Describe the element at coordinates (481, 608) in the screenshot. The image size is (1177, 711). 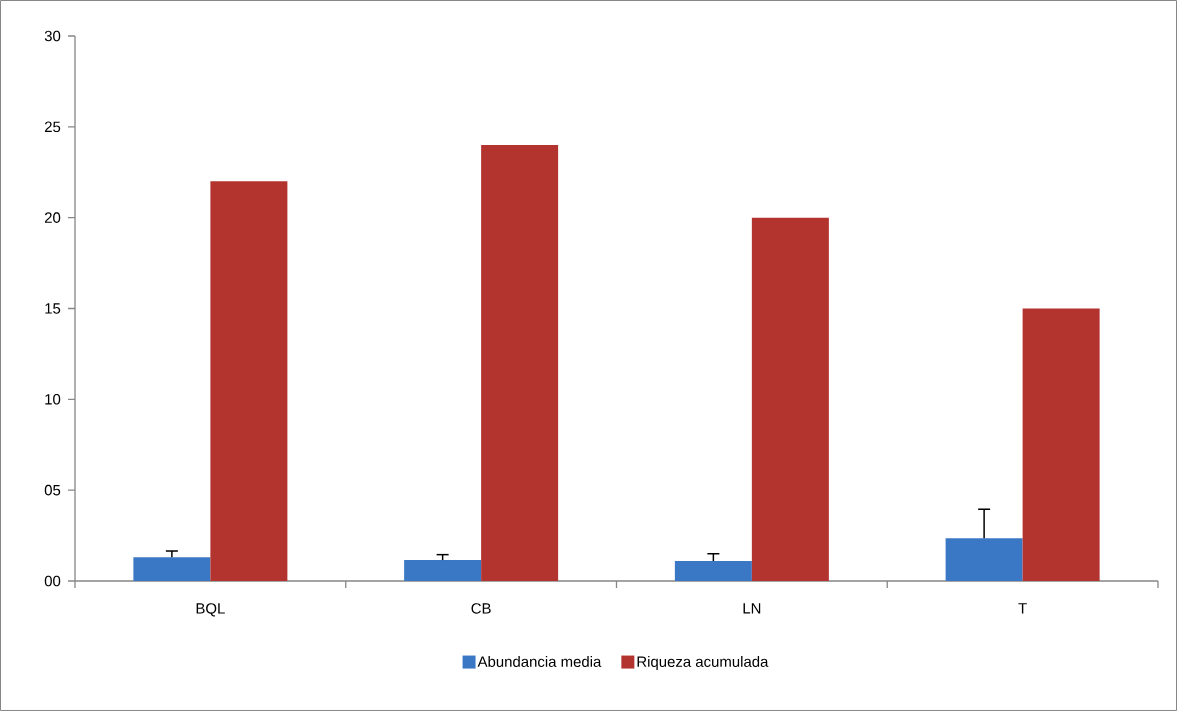
I see `x-tick-label: CB` at that location.